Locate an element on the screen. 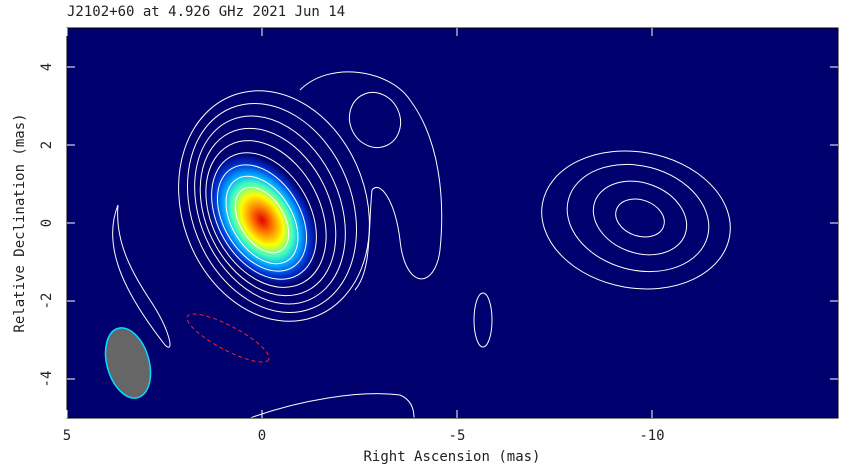 The image size is (848, 475). x-tick-label: 0 is located at coordinates (262, 436).